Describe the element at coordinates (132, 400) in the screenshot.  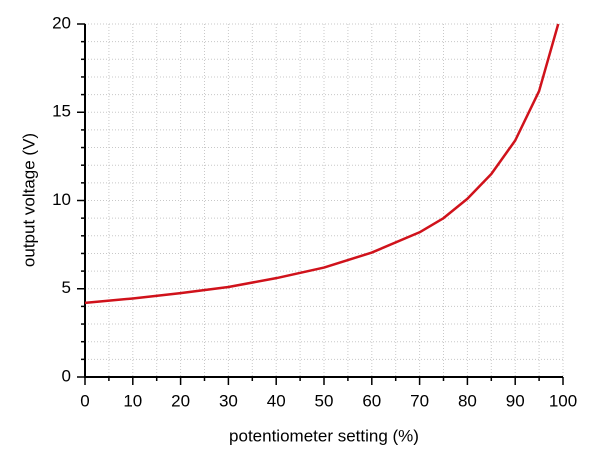
I see `x-tick-label: 10` at that location.